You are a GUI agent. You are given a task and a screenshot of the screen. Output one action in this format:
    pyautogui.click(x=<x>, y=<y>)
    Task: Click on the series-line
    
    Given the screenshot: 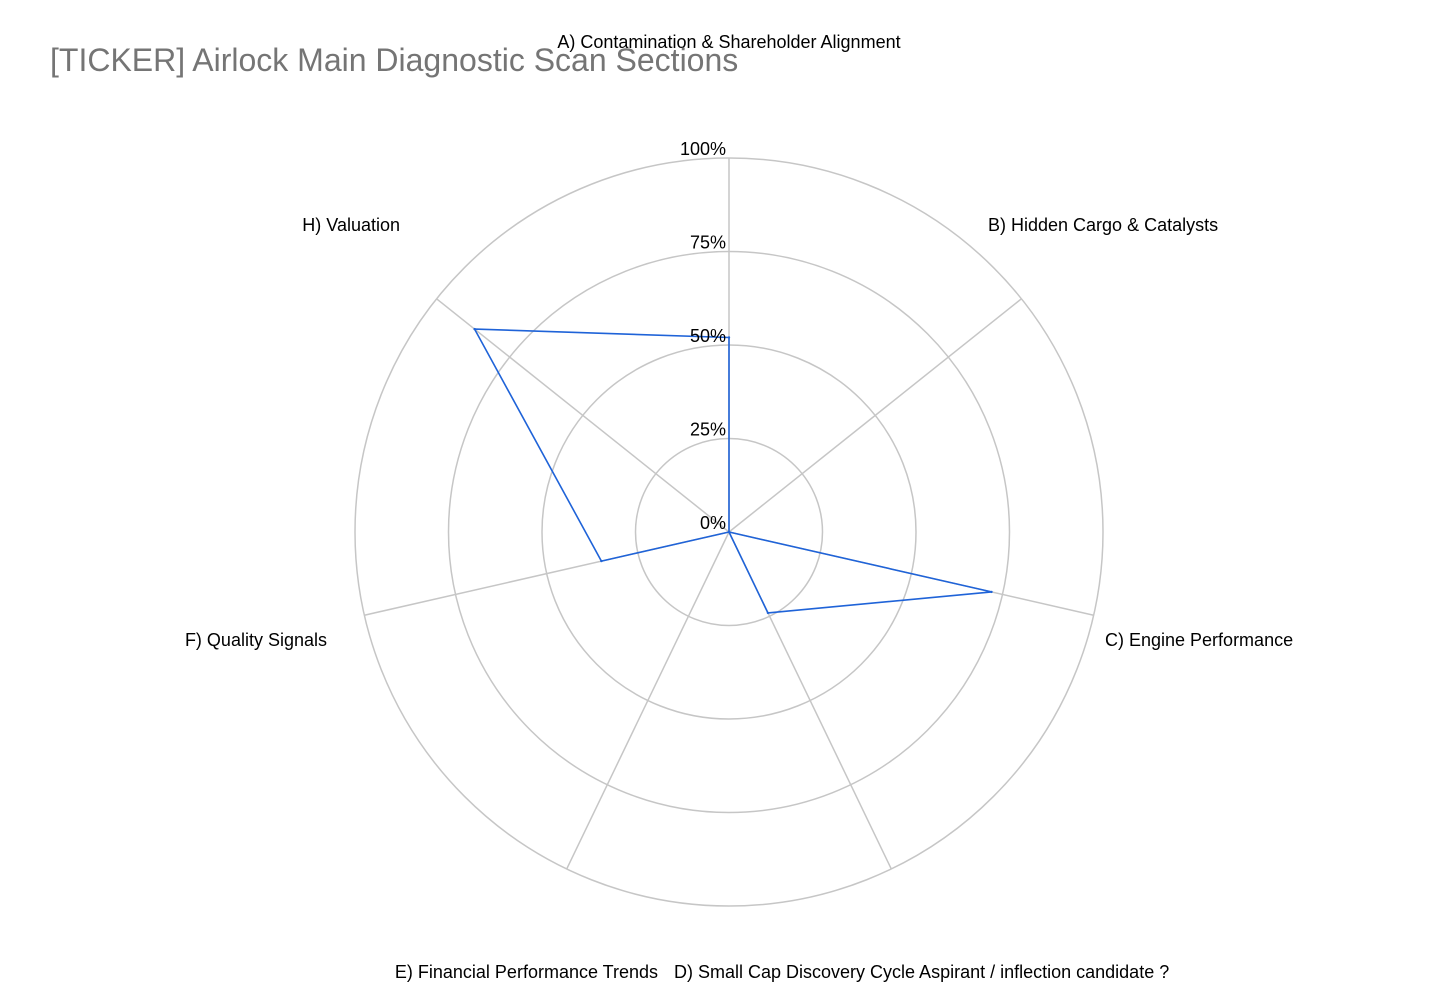 What is the action you would take?
    pyautogui.click(x=733, y=471)
    